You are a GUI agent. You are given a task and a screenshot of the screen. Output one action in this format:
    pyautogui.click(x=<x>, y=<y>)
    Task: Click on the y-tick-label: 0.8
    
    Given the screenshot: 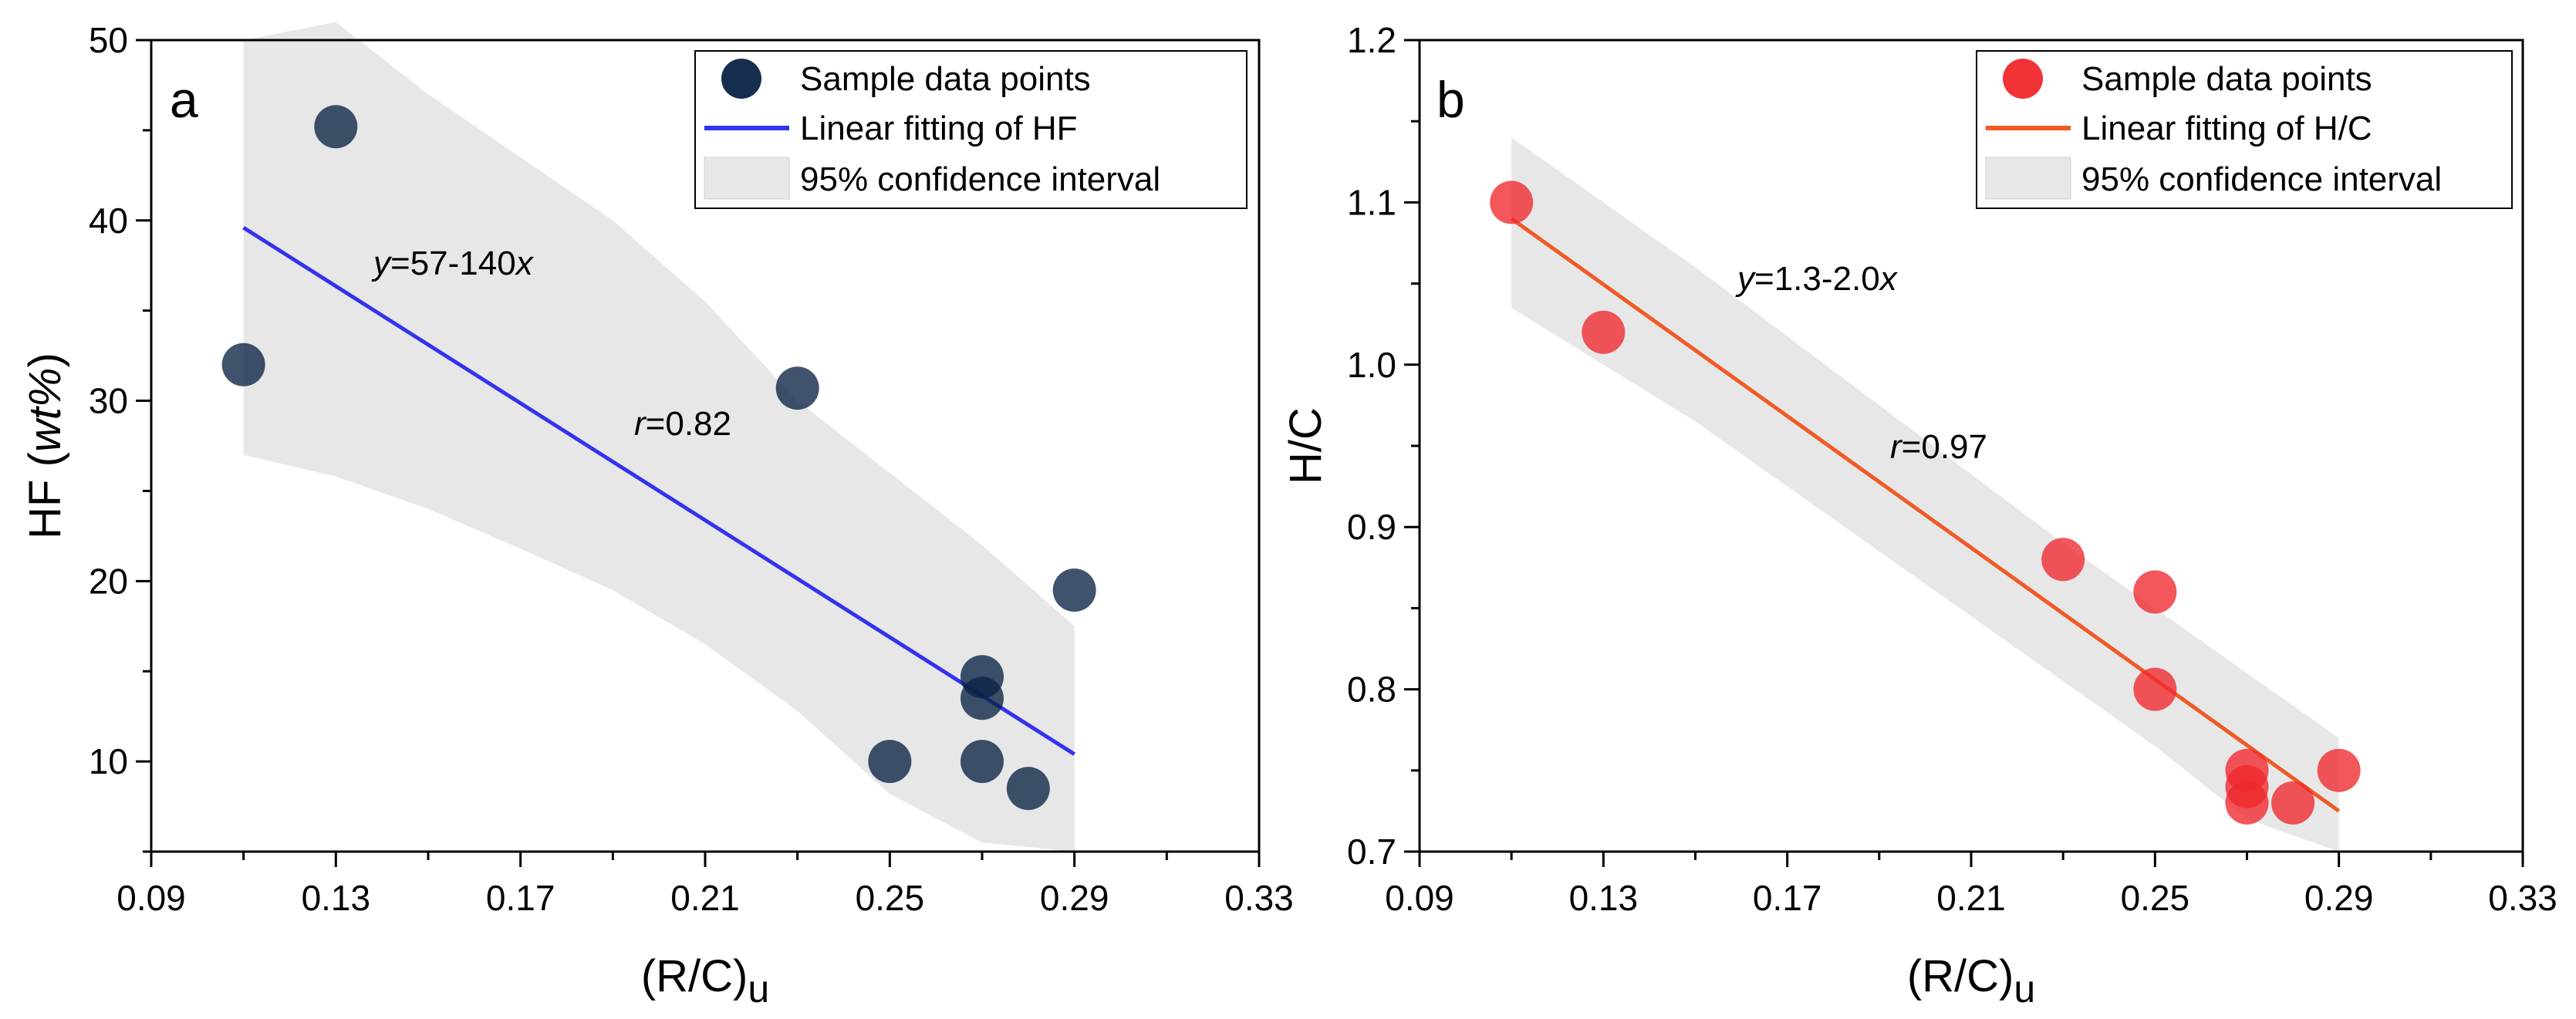 What is the action you would take?
    pyautogui.click(x=1371, y=690)
    